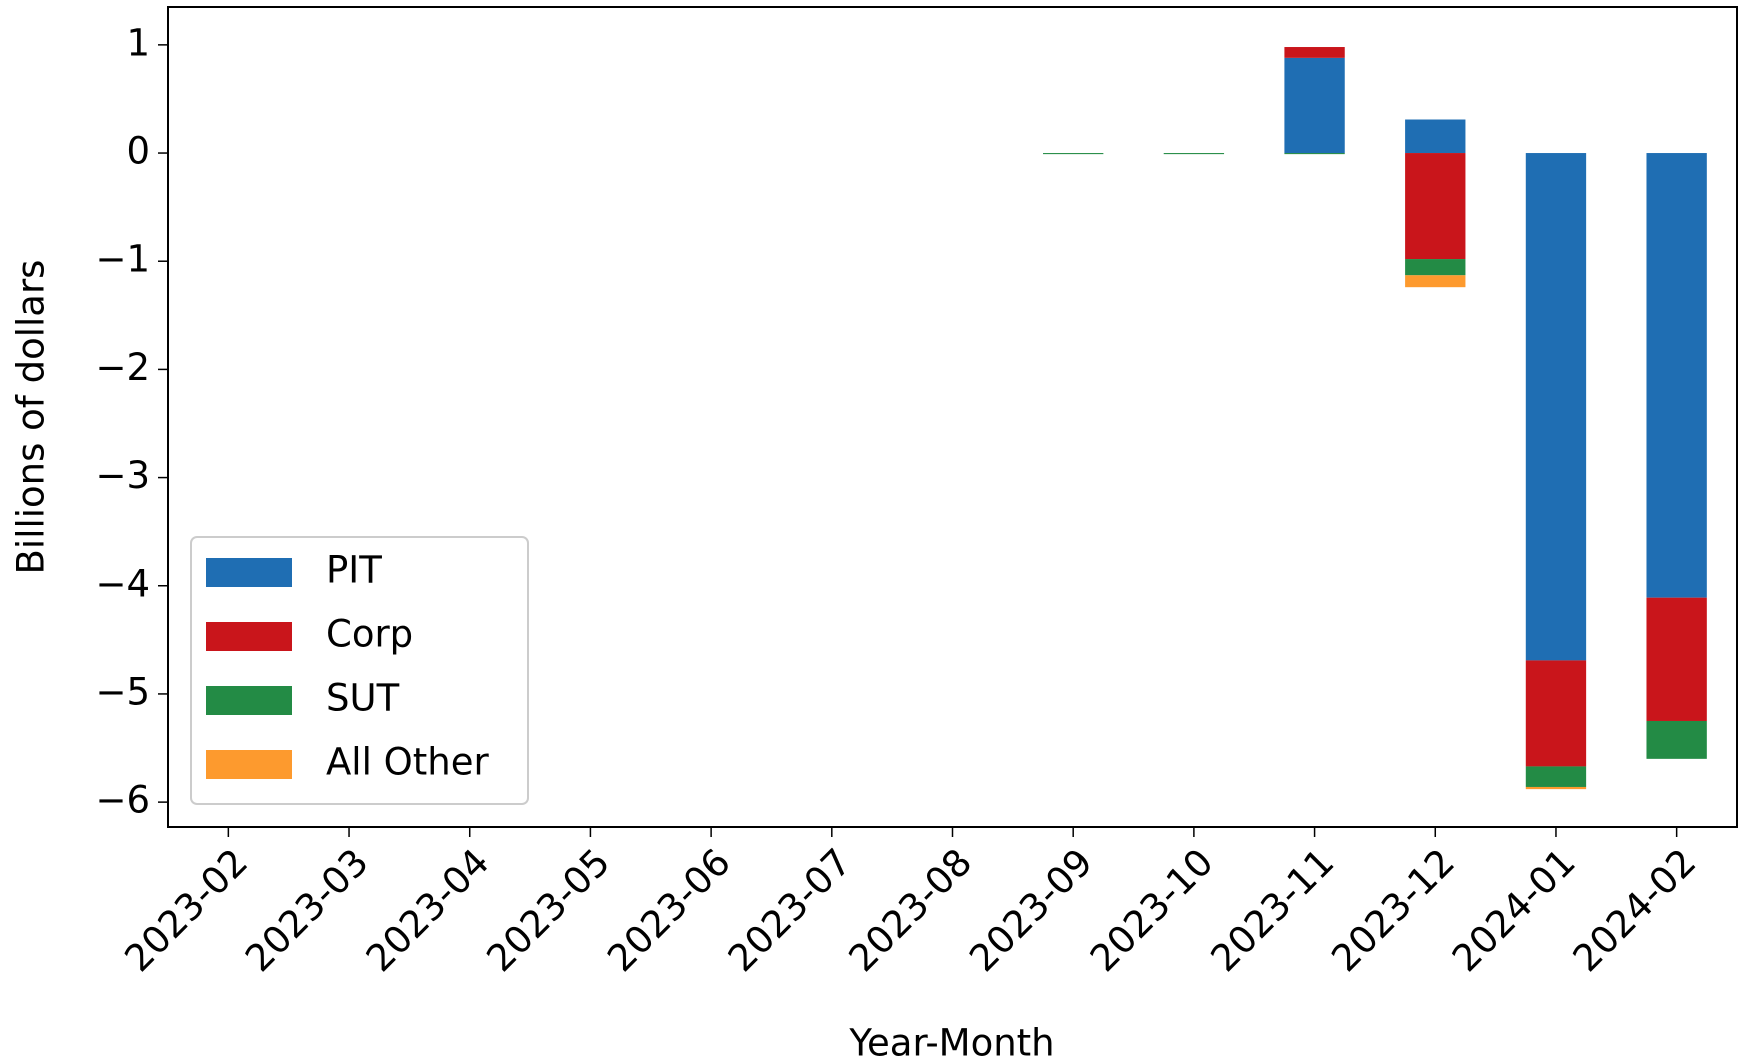 This screenshot has height=1063, width=1750. I want to click on legend-label: Corp, so click(369, 634).